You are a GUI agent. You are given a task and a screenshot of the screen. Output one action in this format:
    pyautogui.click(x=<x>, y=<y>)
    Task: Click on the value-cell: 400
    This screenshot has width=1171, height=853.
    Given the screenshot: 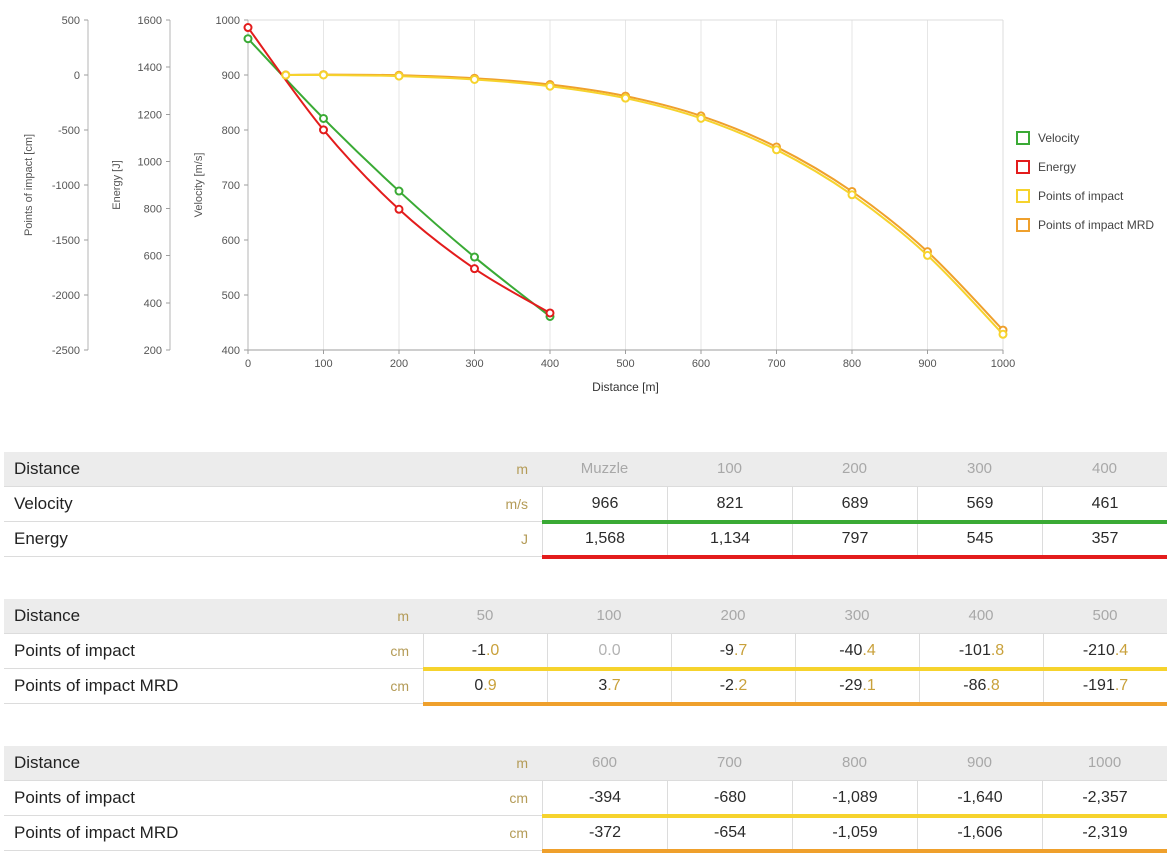 What is the action you would take?
    pyautogui.click(x=981, y=615)
    